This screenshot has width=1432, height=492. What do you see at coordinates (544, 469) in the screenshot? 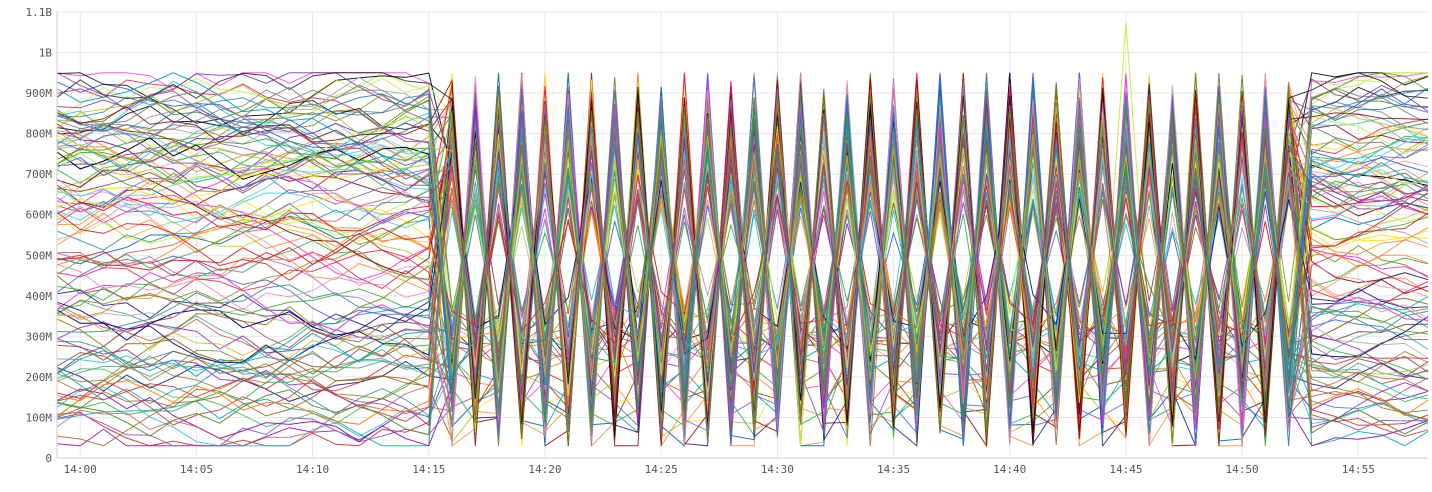
I see `x-tick-label: 14:20` at bounding box center [544, 469].